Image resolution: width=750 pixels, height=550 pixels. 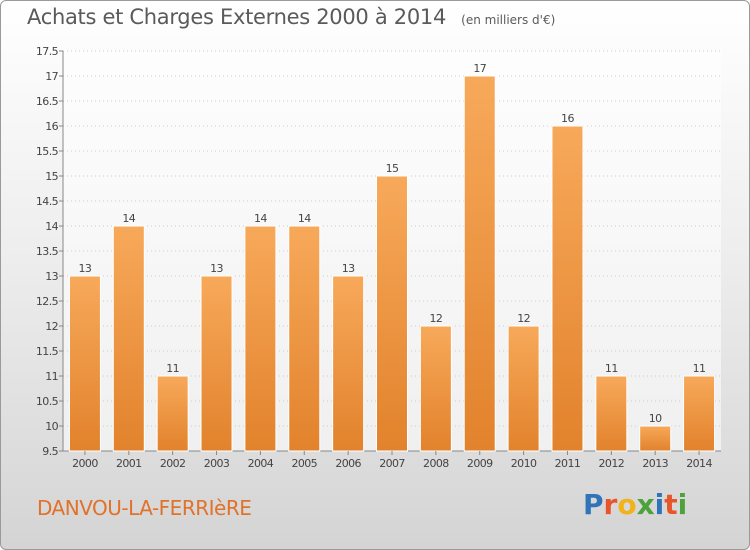 What do you see at coordinates (610, 504) in the screenshot?
I see `logo-letter: r` at bounding box center [610, 504].